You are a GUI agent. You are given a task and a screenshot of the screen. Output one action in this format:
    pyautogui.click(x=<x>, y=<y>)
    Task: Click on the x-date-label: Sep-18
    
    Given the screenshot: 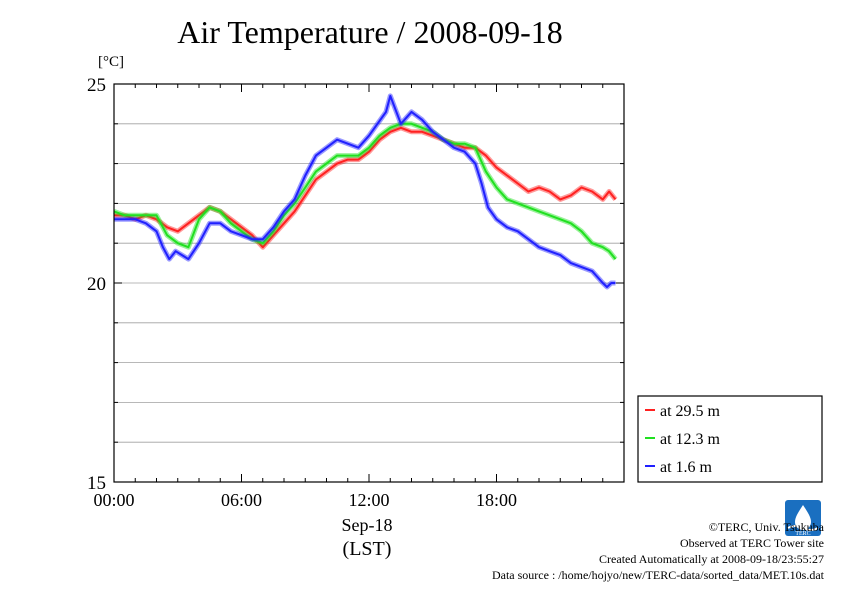 What is the action you would take?
    pyautogui.click(x=367, y=525)
    